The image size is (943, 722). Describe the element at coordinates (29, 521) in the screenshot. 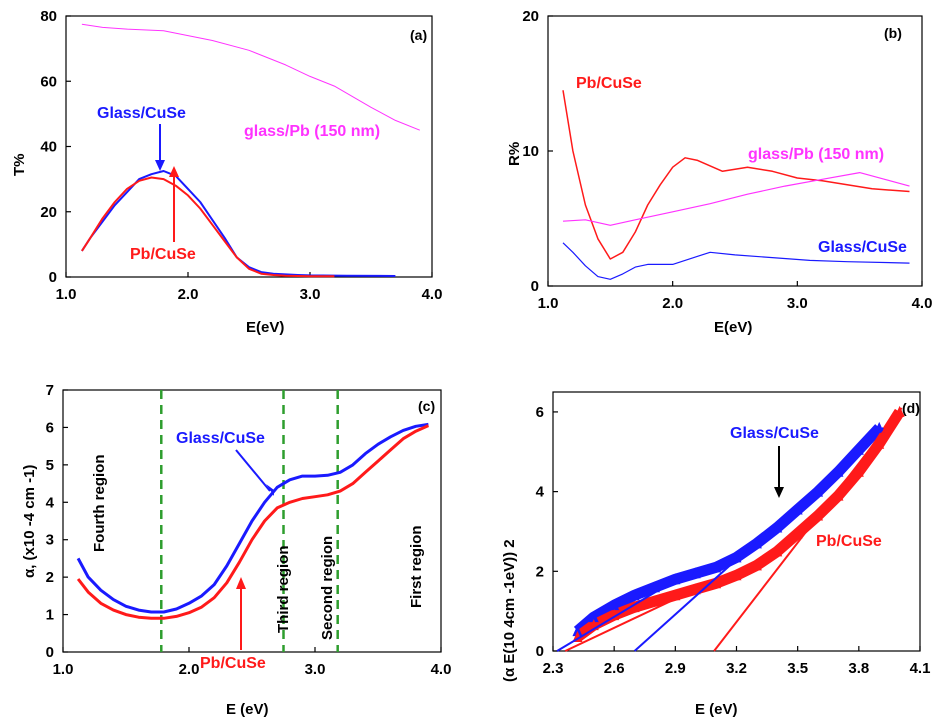

I see `panel-c-ylabel: α, (x10 -4 cm -1)` at that location.